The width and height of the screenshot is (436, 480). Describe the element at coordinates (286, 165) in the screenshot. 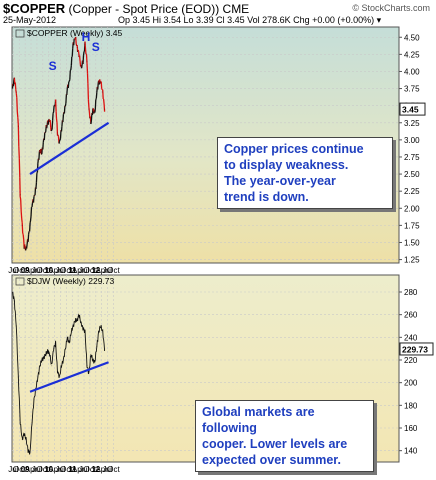

I see `copper-callout-line: to display weakness.` at that location.